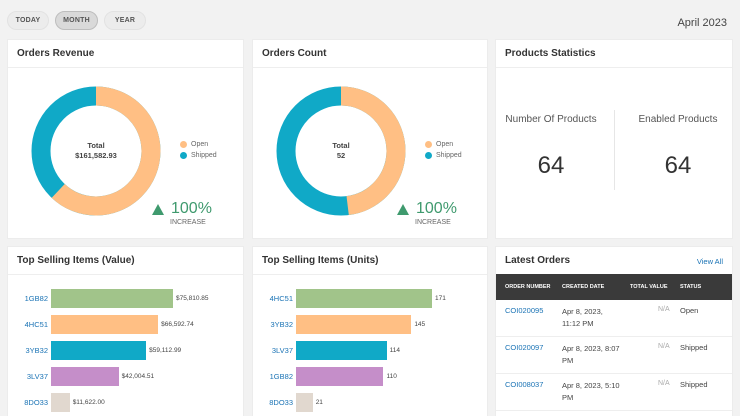 This screenshot has width=740, height=416. I want to click on order-number-link: COI020095, so click(524, 310).